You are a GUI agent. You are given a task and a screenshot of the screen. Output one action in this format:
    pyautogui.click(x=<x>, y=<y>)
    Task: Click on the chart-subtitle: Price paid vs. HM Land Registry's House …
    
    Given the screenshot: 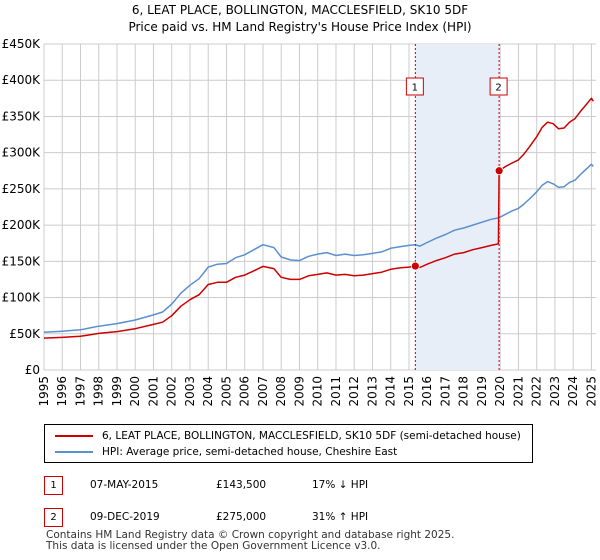 What is the action you would take?
    pyautogui.click(x=300, y=27)
    